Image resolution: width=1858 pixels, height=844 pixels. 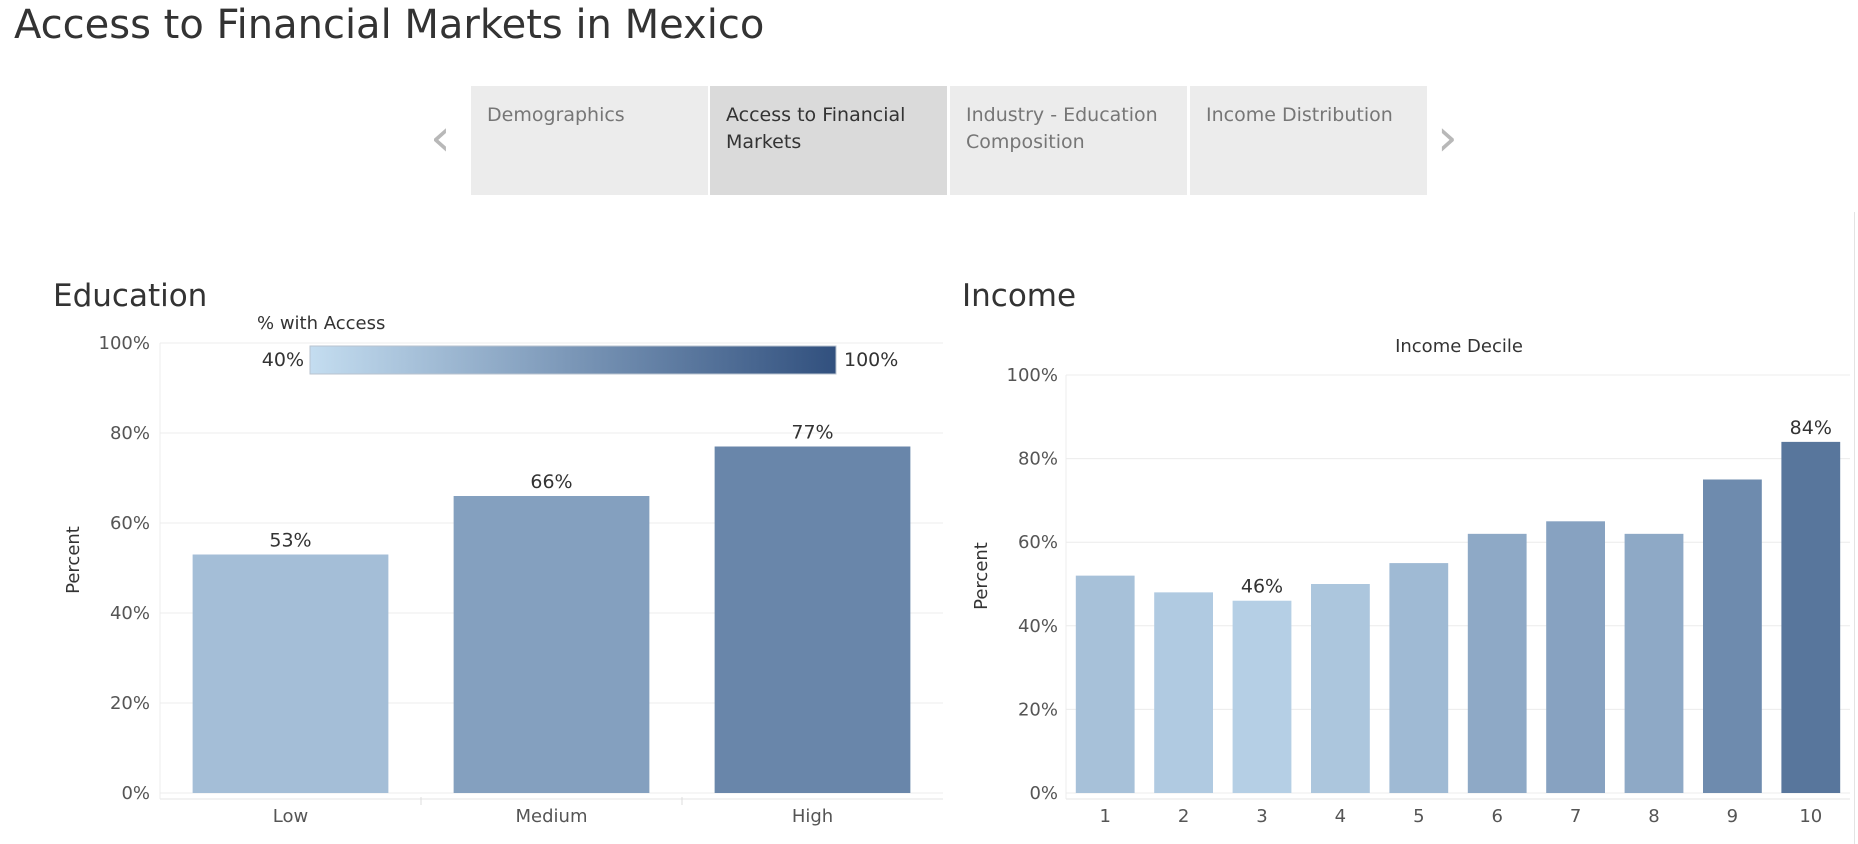 I want to click on edu-y-tick-label: 100%, so click(x=124, y=343).